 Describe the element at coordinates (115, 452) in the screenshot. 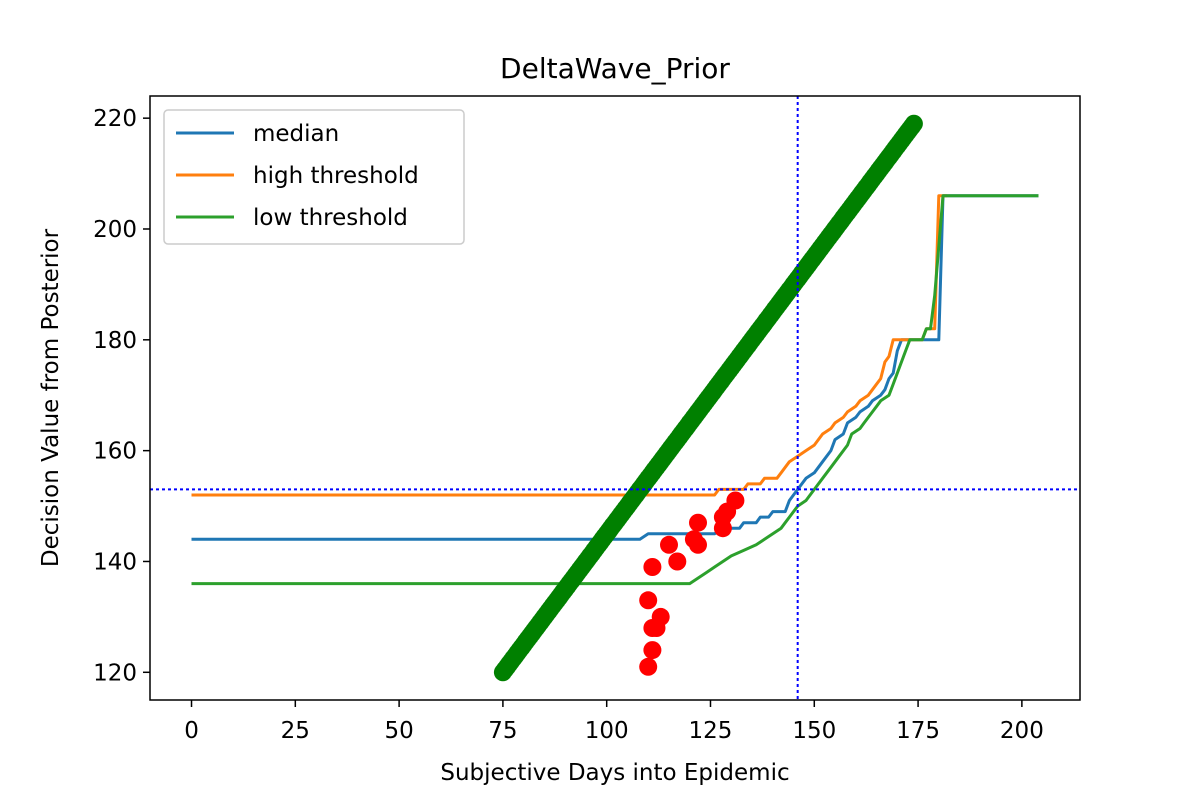

I see `y-tick-label: 160` at that location.